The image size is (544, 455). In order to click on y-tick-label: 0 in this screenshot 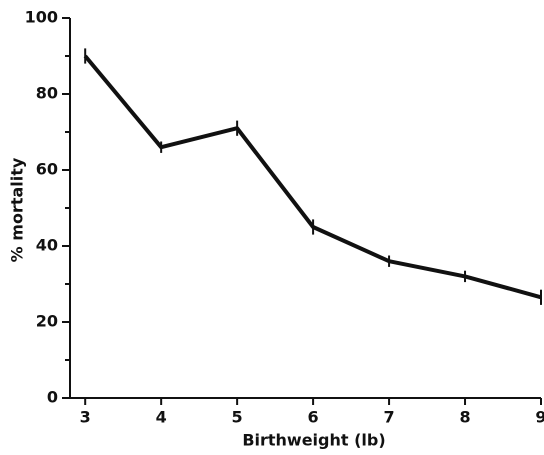, I will do `click(52, 397)`.